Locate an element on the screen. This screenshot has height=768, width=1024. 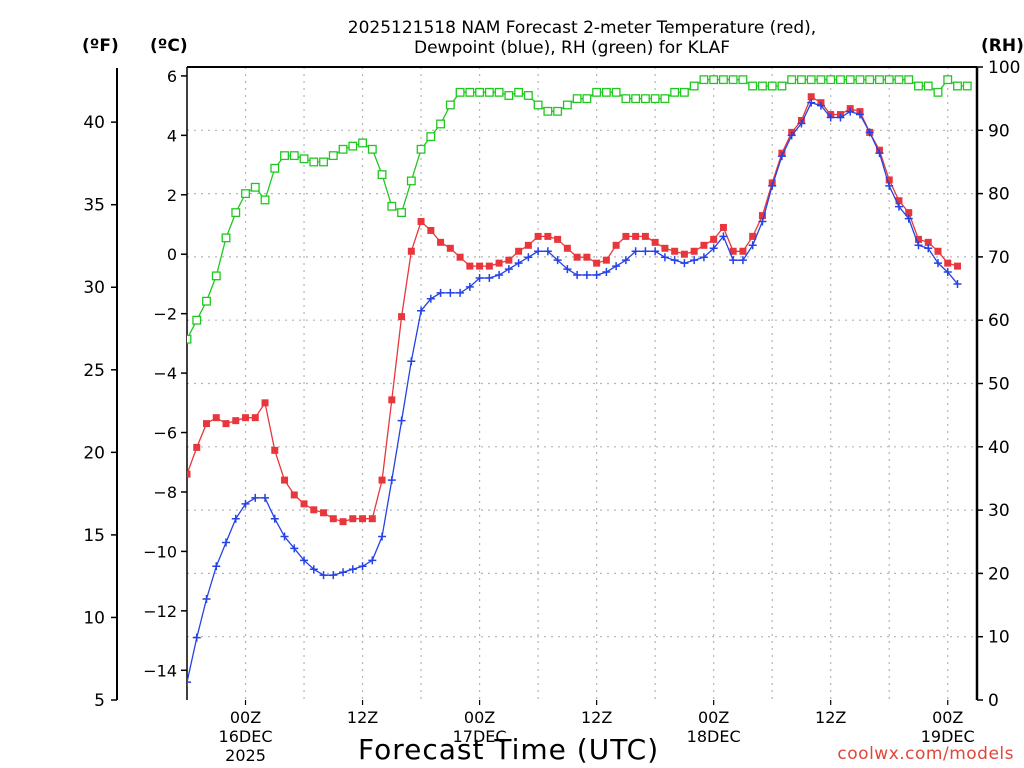
celsius-tick-label: −4 is located at coordinates (165, 373).